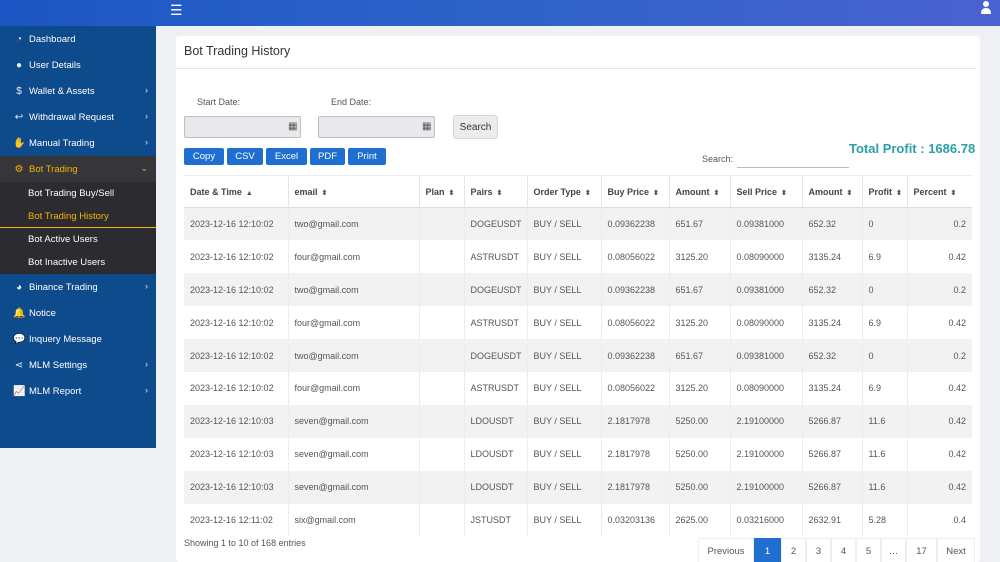  I want to click on table-cell-percent: 0.42, so click(957, 322).